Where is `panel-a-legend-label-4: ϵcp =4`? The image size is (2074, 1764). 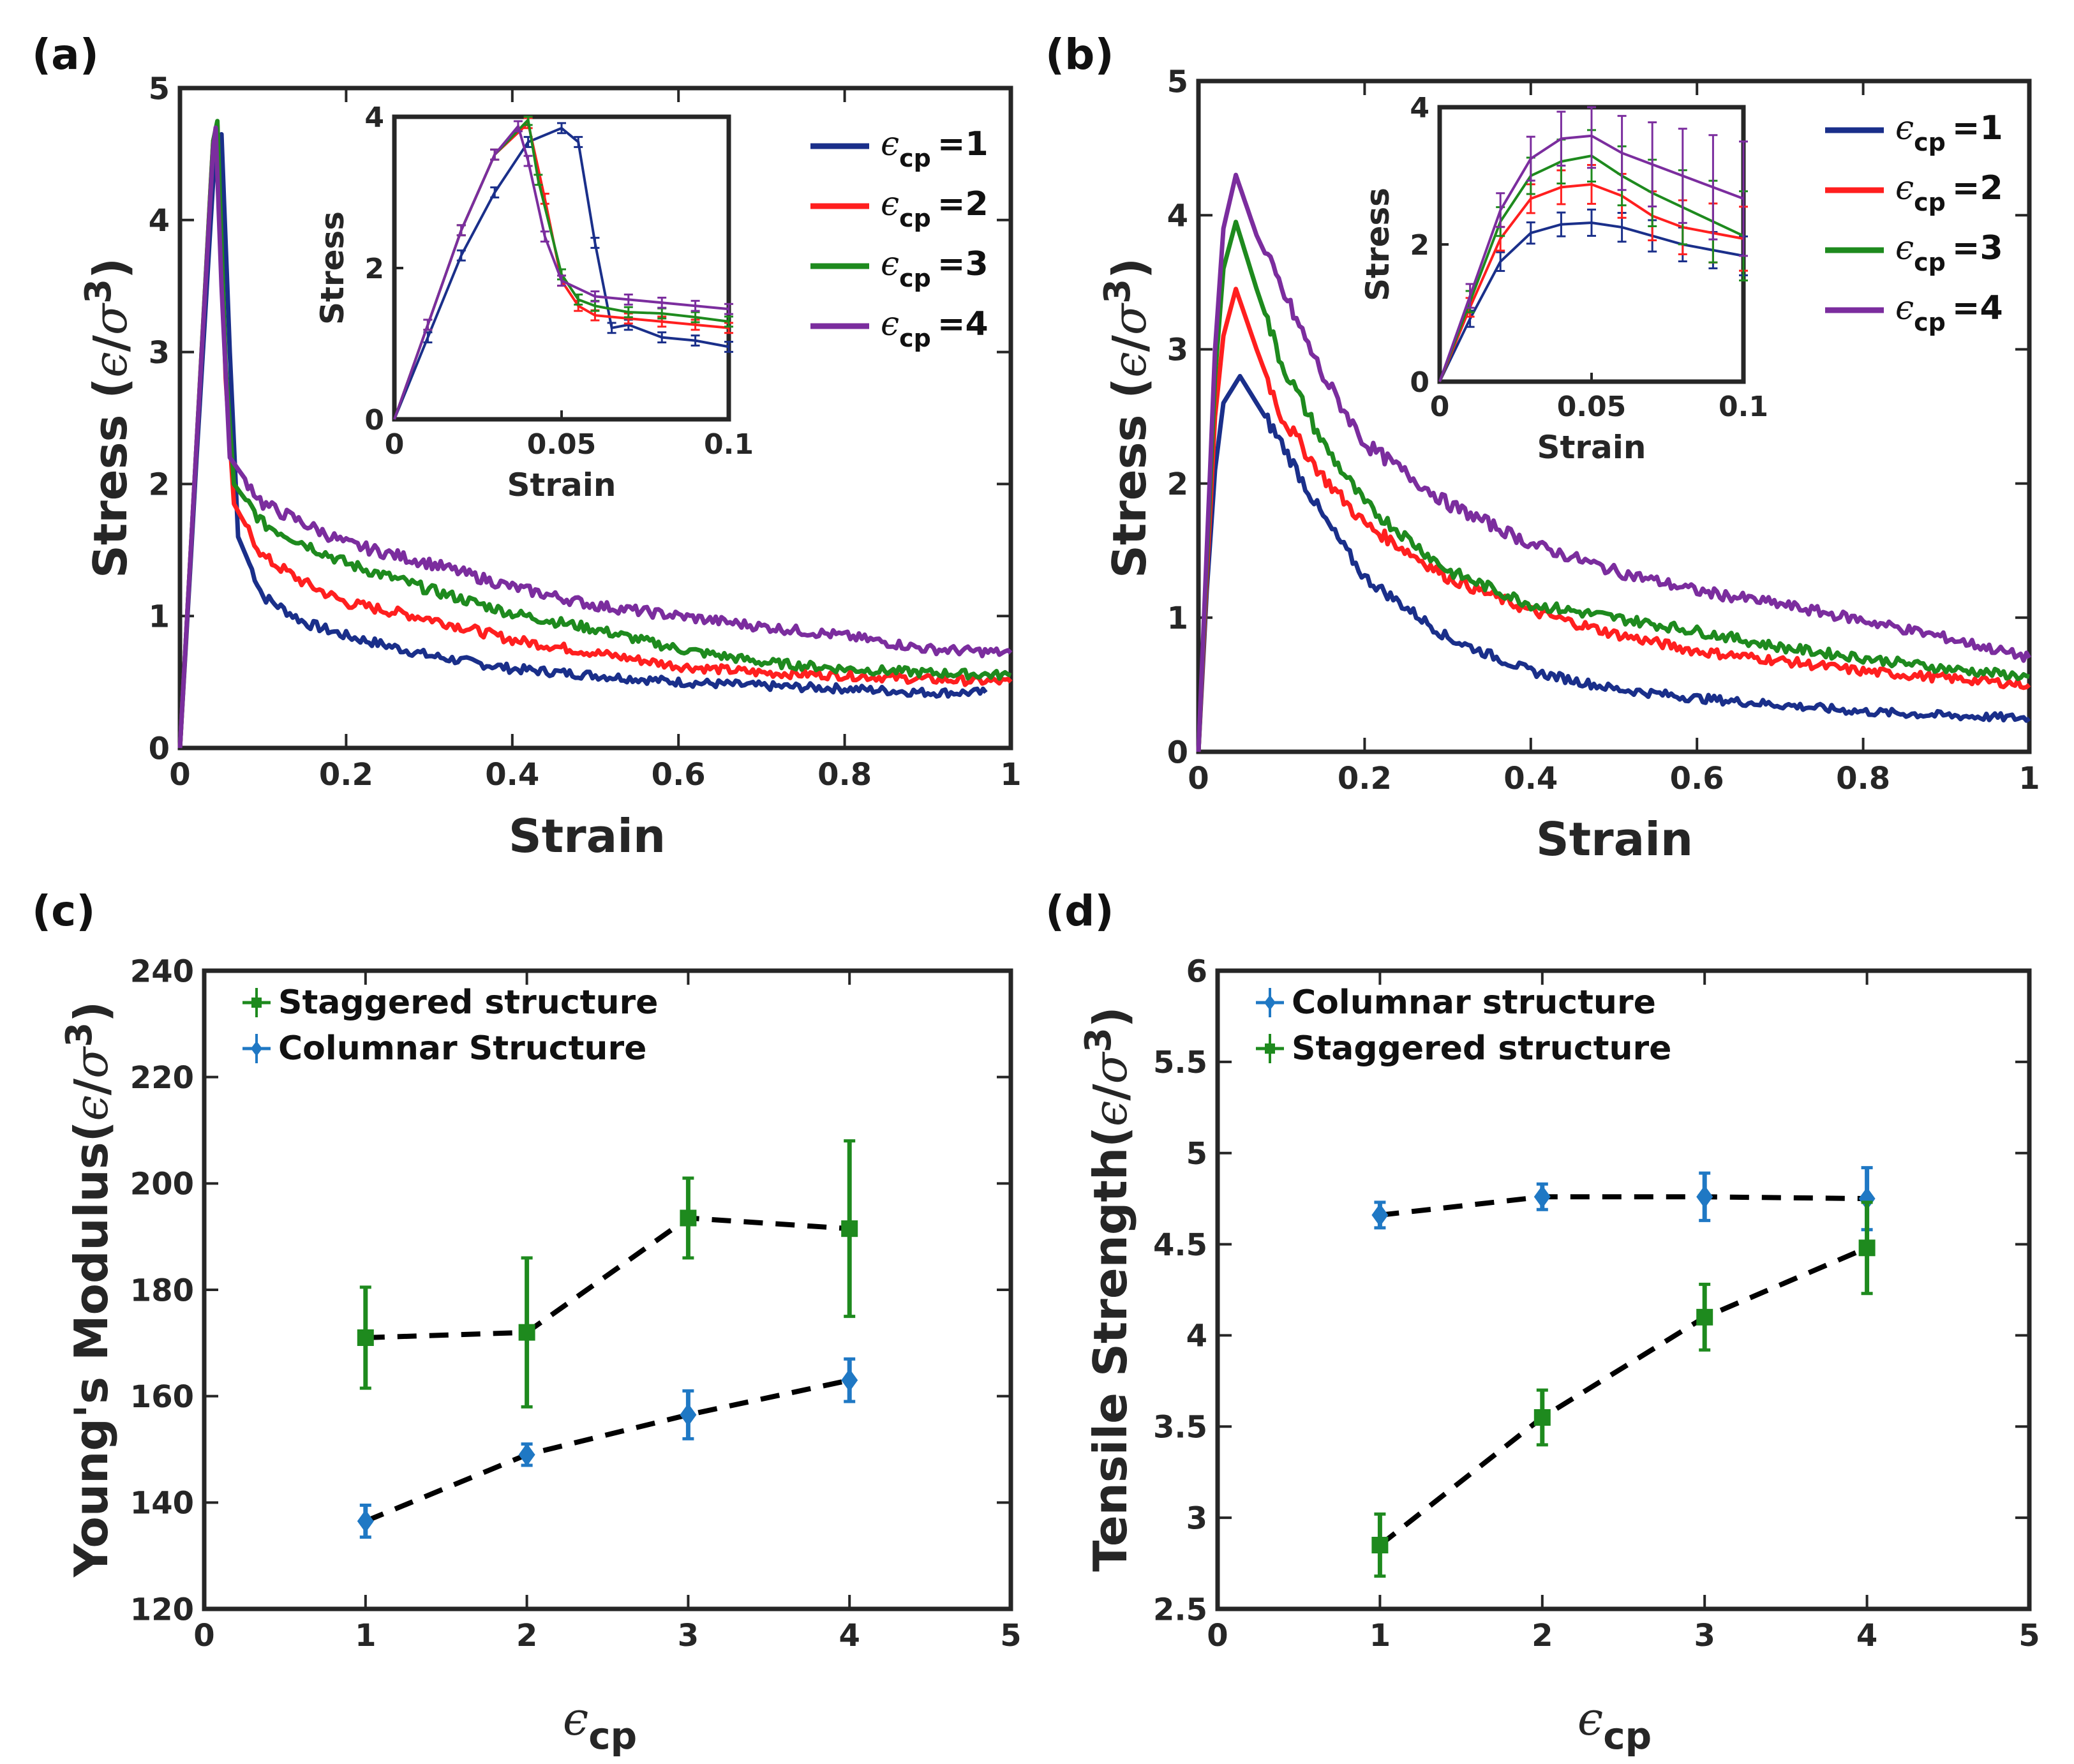 panel-a-legend-label-4: ϵcp =4 is located at coordinates (935, 328).